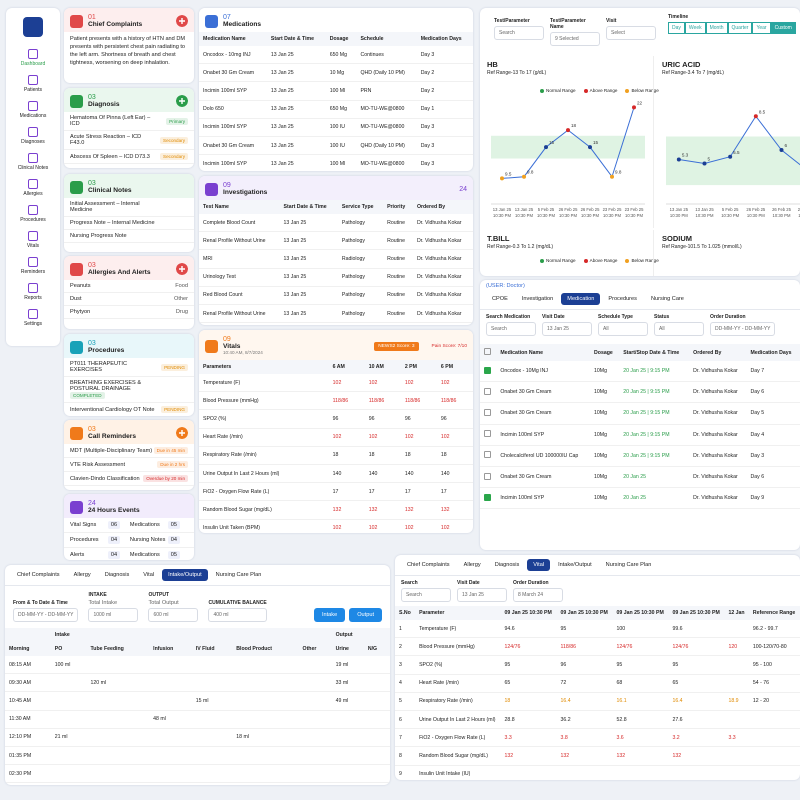 This screenshot has width=800, height=800. I want to click on table-cell: Day 1, so click(444, 109).